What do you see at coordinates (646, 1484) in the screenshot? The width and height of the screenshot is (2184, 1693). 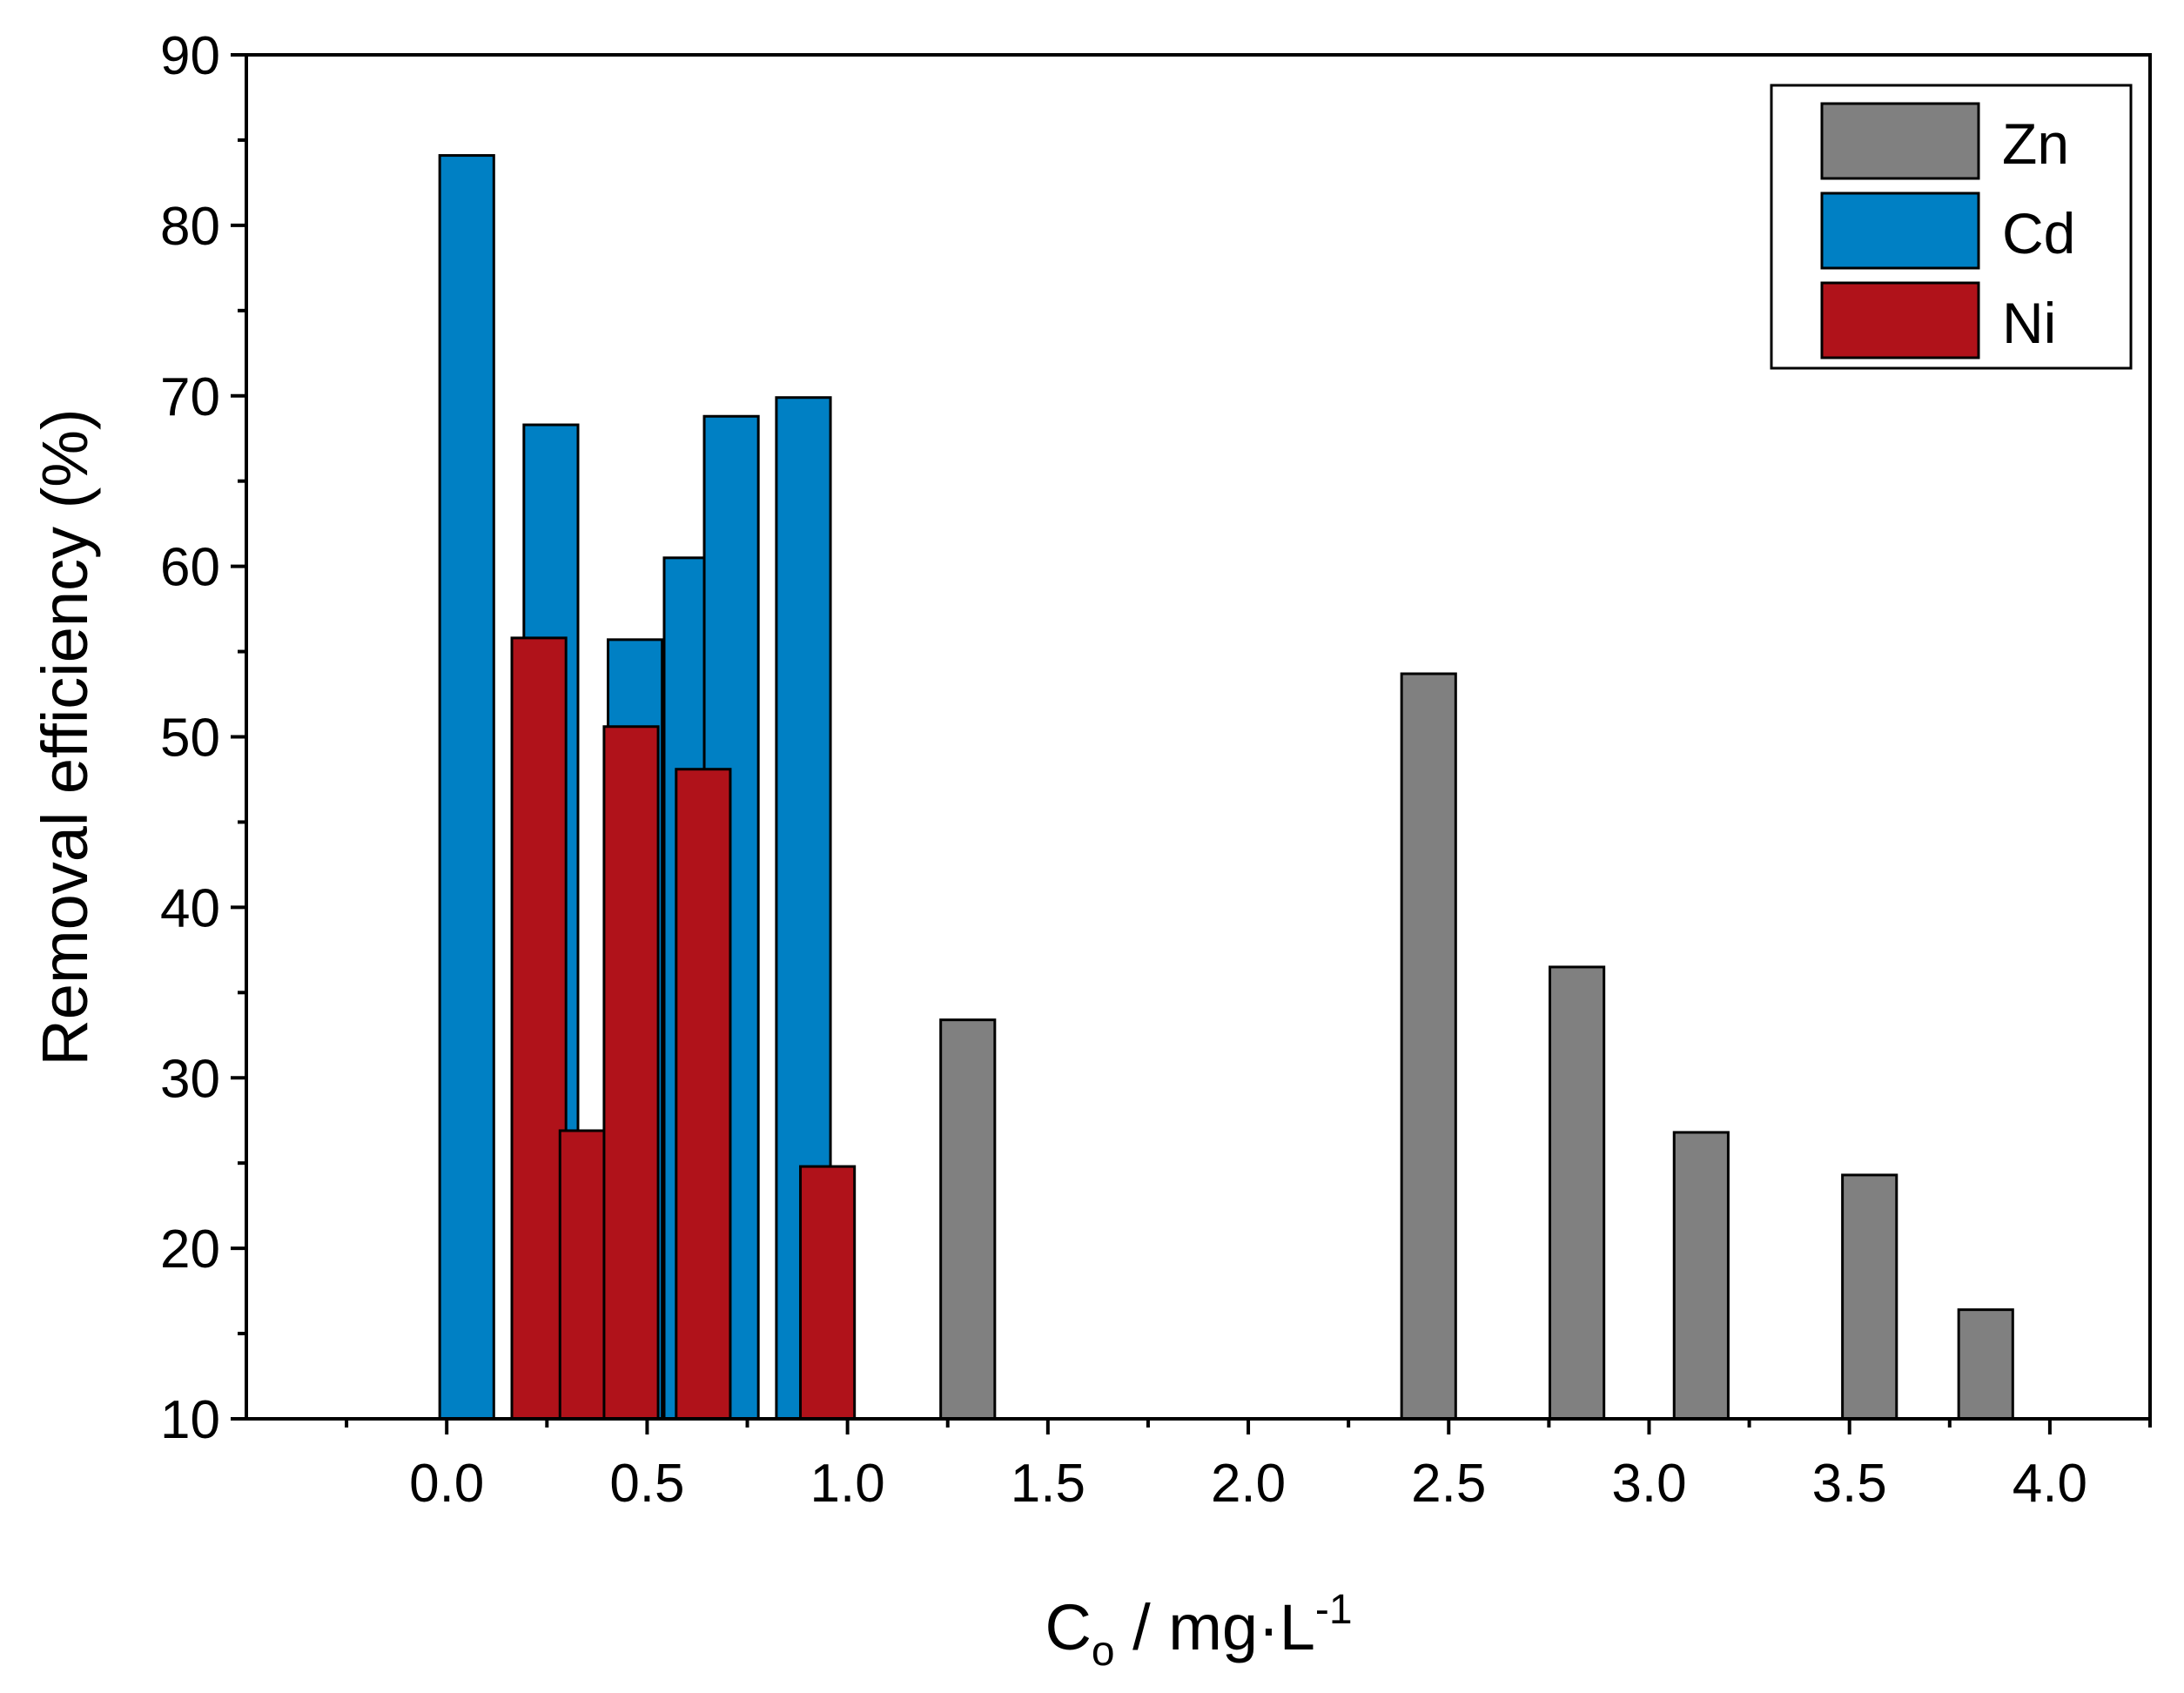 I see `x-tick-label-0.5: 0.5` at bounding box center [646, 1484].